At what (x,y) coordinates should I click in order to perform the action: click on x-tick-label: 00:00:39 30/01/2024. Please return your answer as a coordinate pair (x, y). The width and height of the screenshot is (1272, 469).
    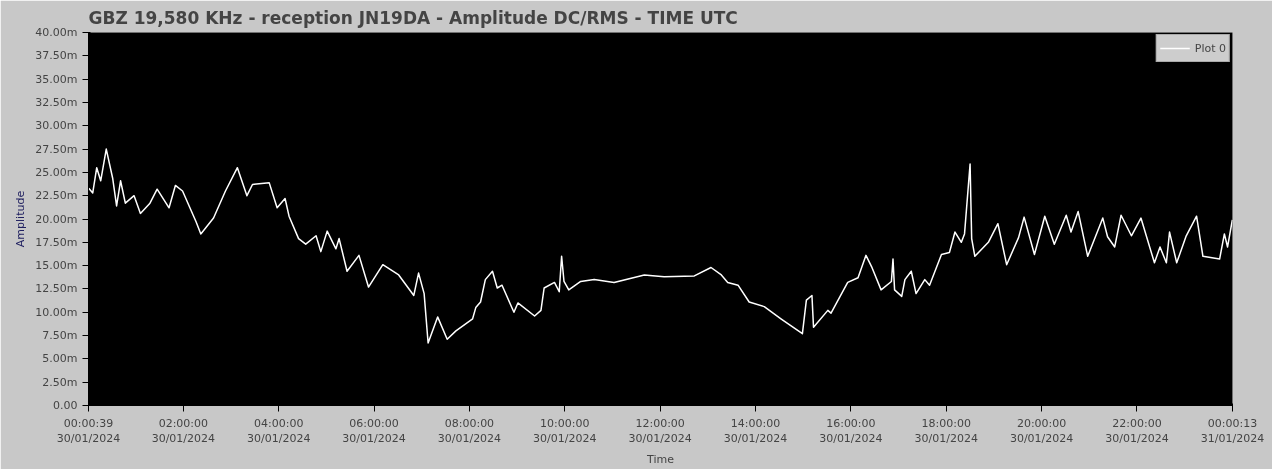
    Looking at the image, I should click on (88, 431).